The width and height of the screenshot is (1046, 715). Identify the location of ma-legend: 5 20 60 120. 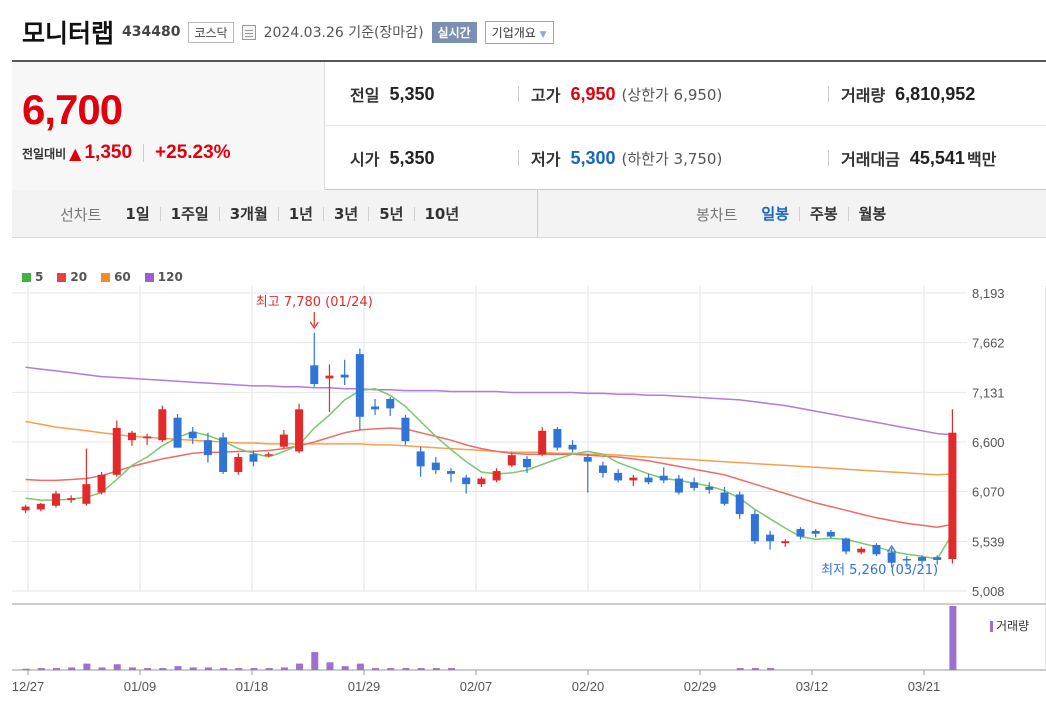
(102, 277).